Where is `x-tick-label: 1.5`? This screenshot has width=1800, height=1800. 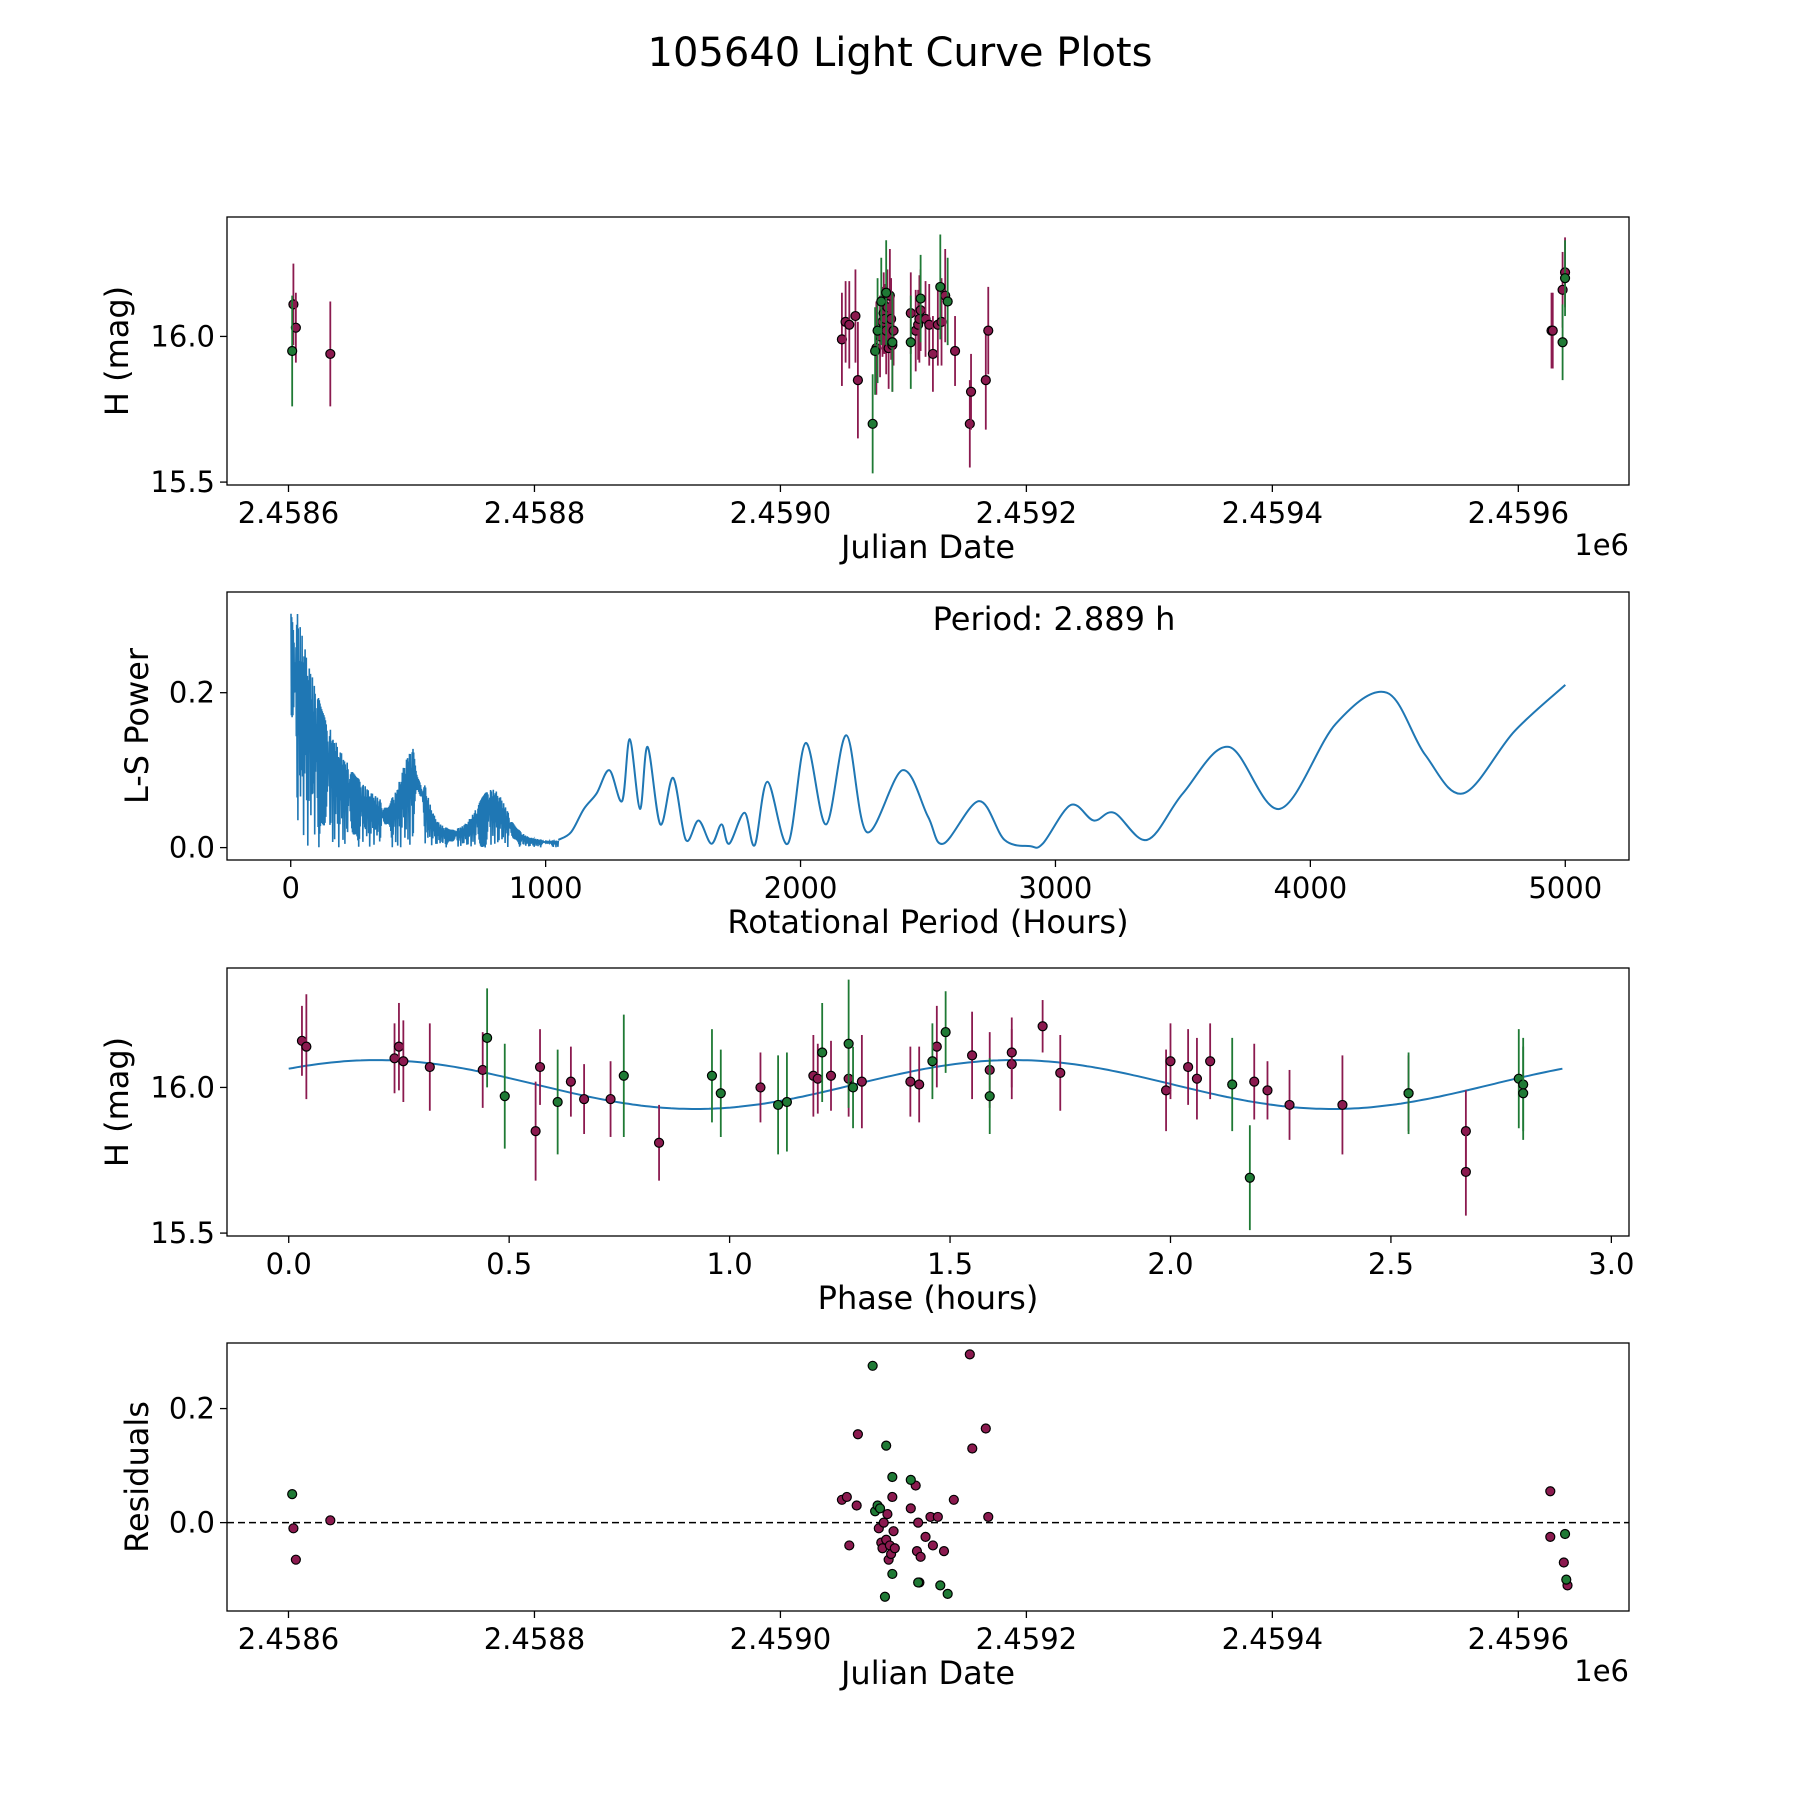 x-tick-label: 1.5 is located at coordinates (950, 1264).